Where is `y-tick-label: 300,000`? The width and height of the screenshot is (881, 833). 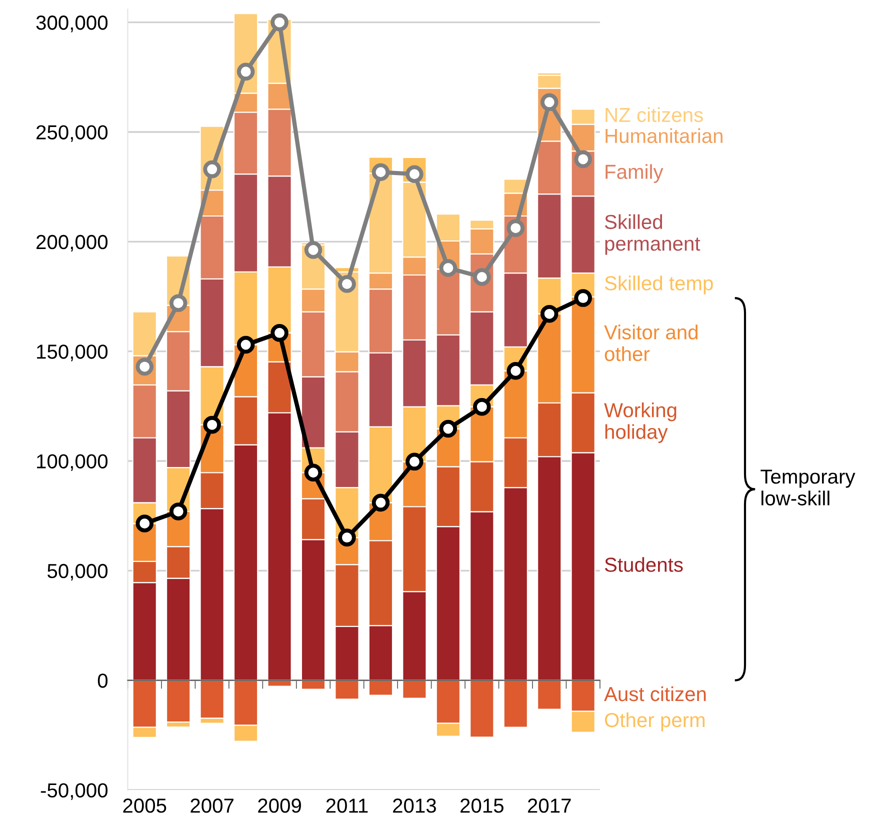 y-tick-label: 300,000 is located at coordinates (72, 24).